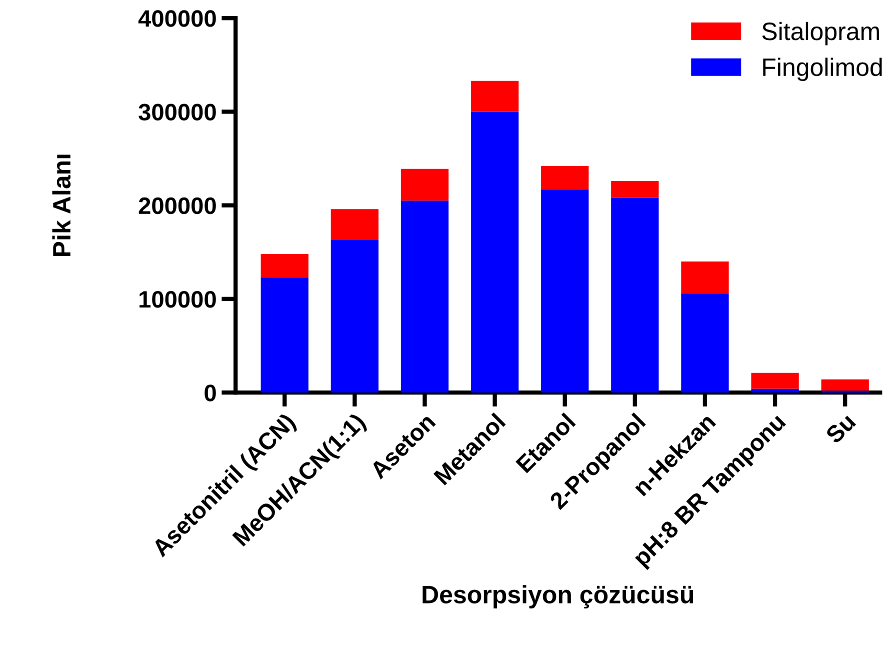 Image resolution: width=889 pixels, height=671 pixels. Describe the element at coordinates (178, 299) in the screenshot. I see `y-tick-label: 100000` at that location.